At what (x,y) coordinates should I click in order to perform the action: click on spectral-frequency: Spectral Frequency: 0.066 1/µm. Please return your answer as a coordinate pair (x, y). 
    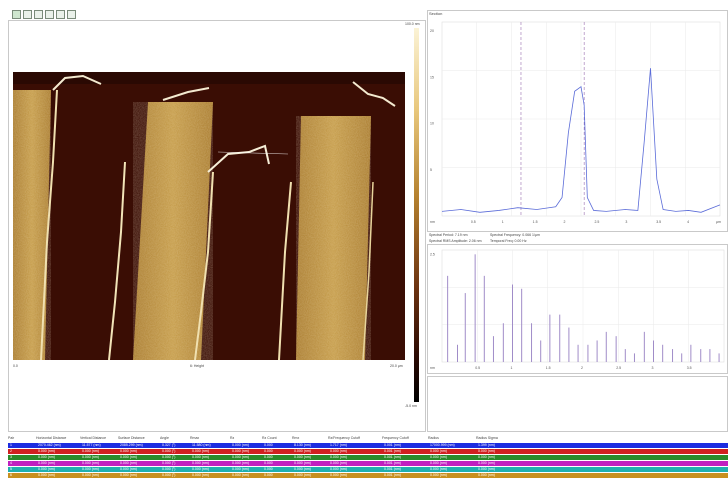
    Looking at the image, I should click on (515, 235).